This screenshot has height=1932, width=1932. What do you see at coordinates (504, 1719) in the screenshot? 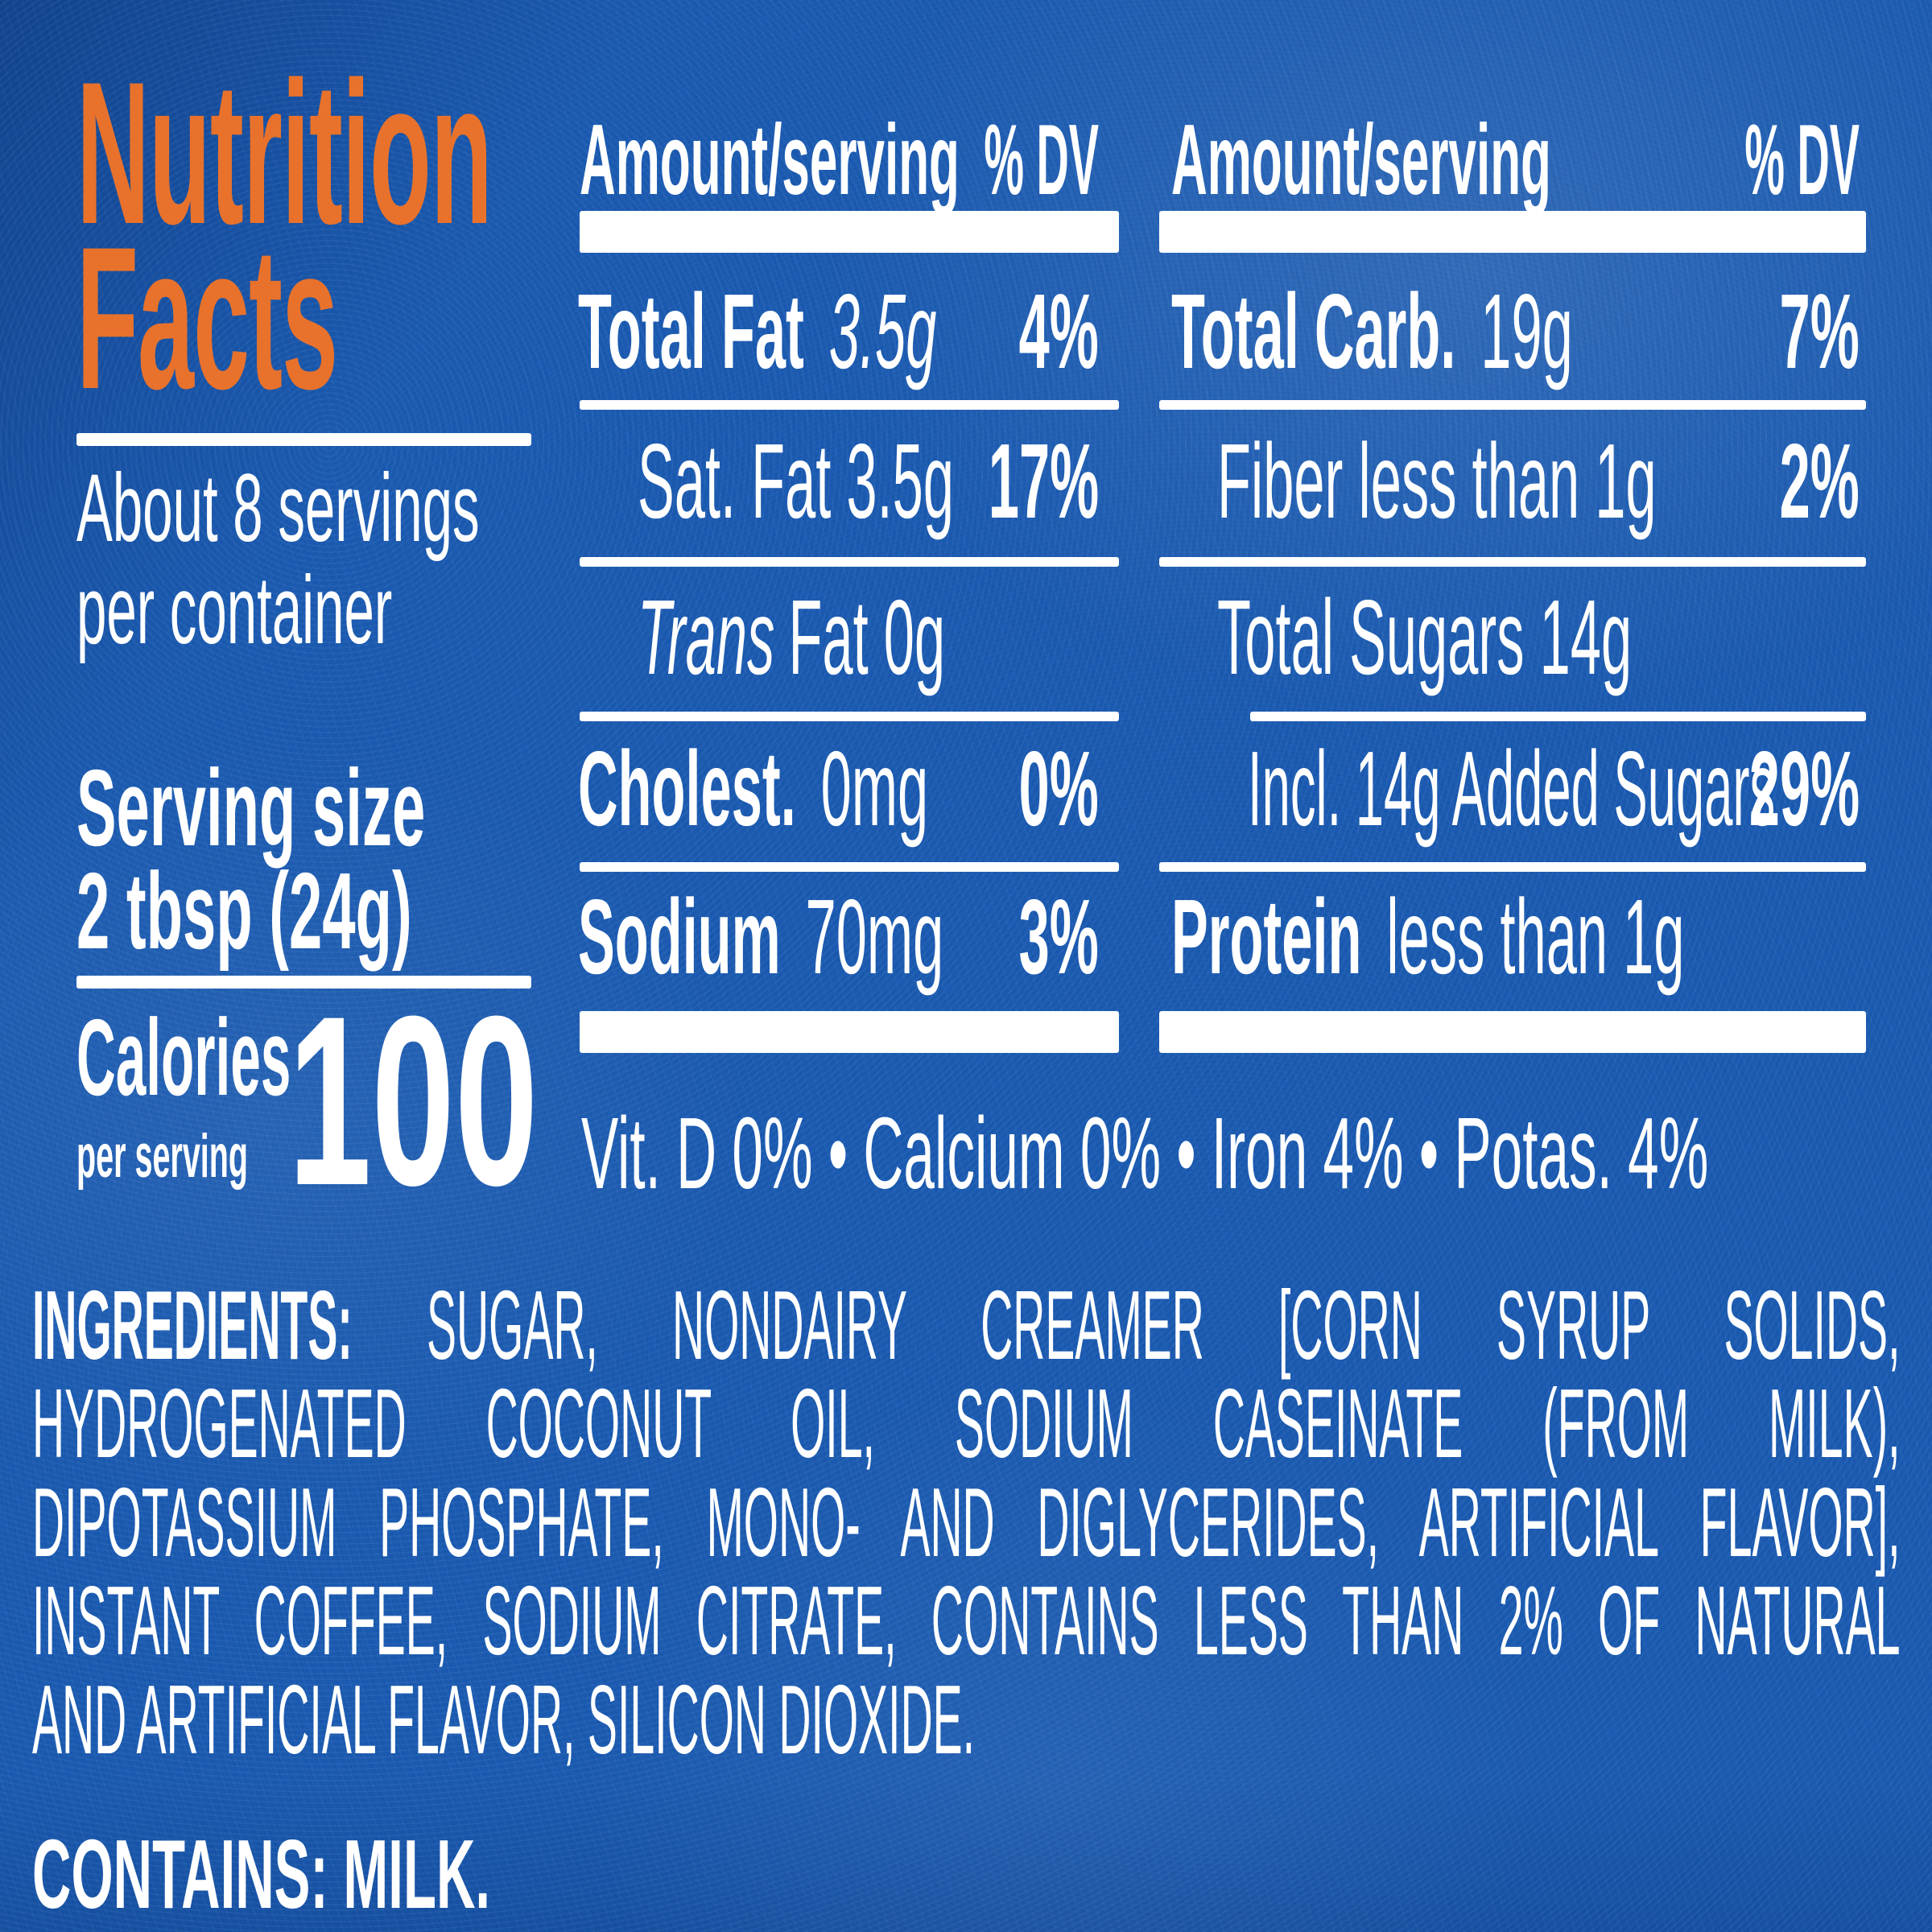
I see `ingredients-line5: AND ARTIFICIAL FLAVOR, SILICON DIOXIDE.` at bounding box center [504, 1719].